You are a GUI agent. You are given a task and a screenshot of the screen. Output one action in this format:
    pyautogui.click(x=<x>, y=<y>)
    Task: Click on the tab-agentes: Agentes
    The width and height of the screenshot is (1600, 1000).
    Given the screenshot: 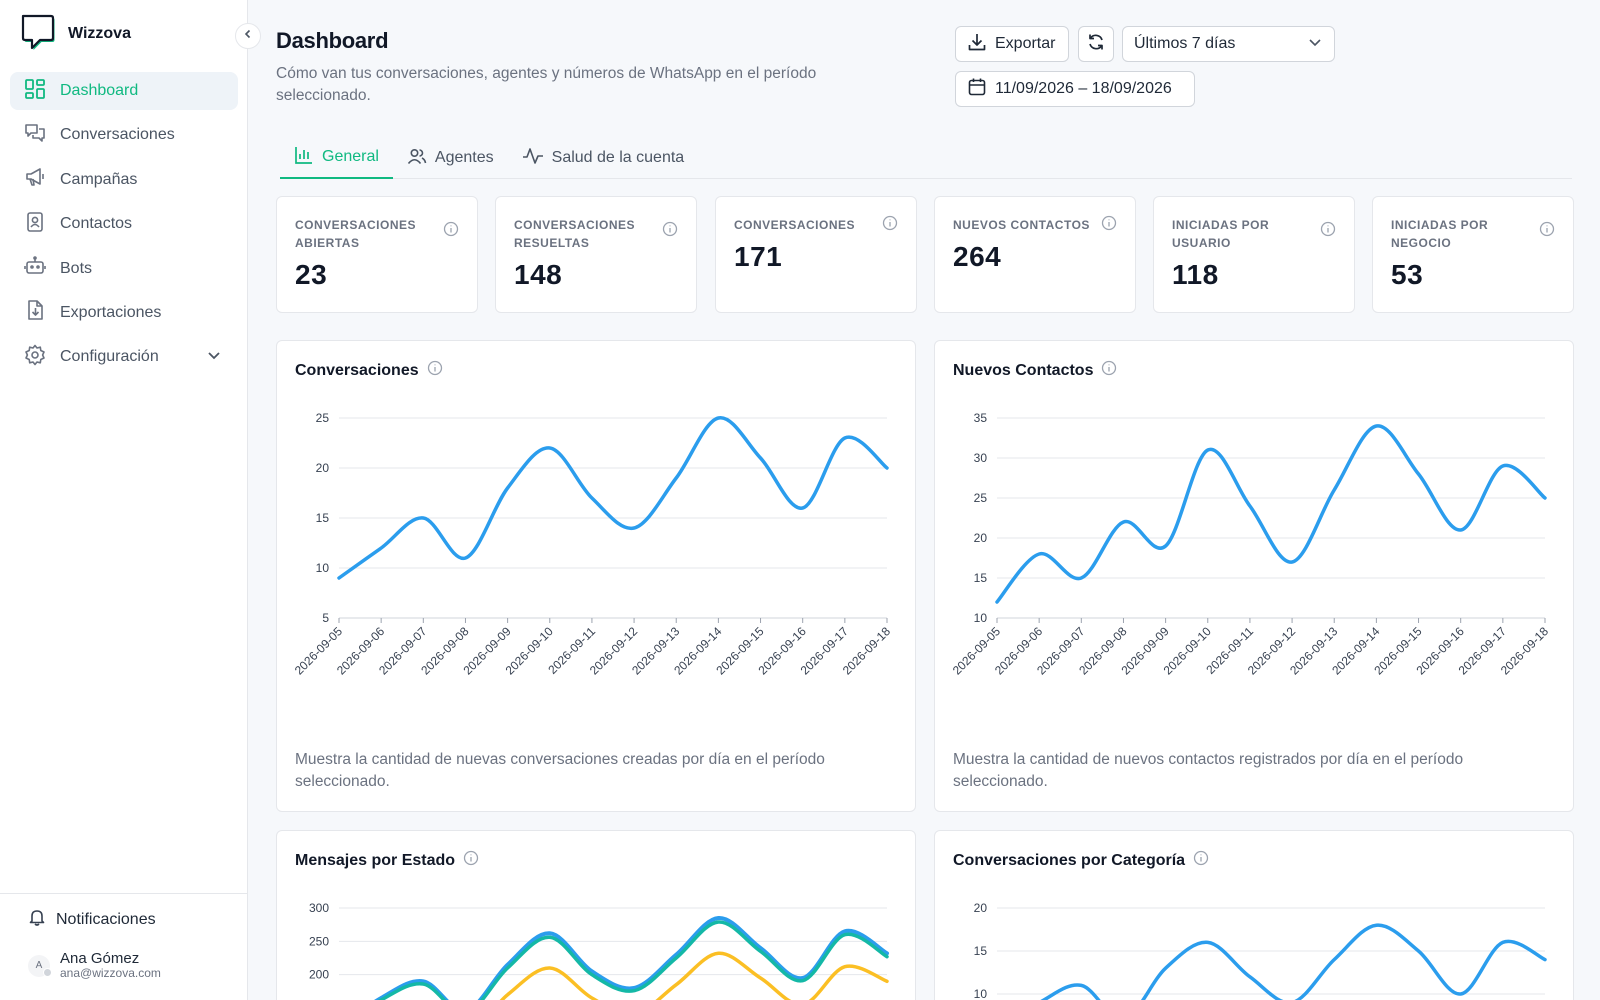 What is the action you would take?
    pyautogui.click(x=450, y=158)
    